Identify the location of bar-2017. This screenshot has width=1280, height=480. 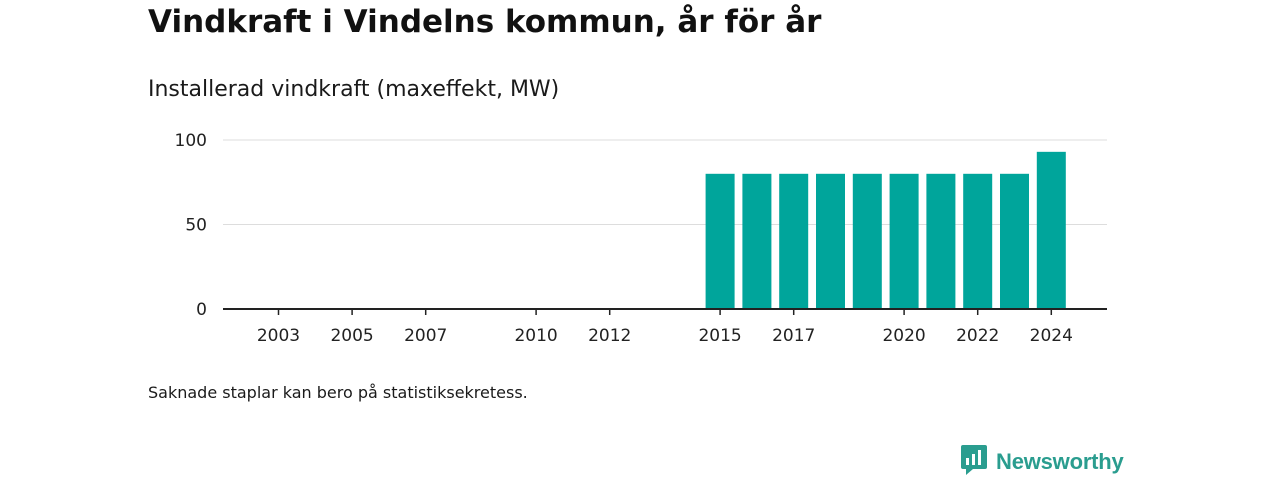
(794, 241).